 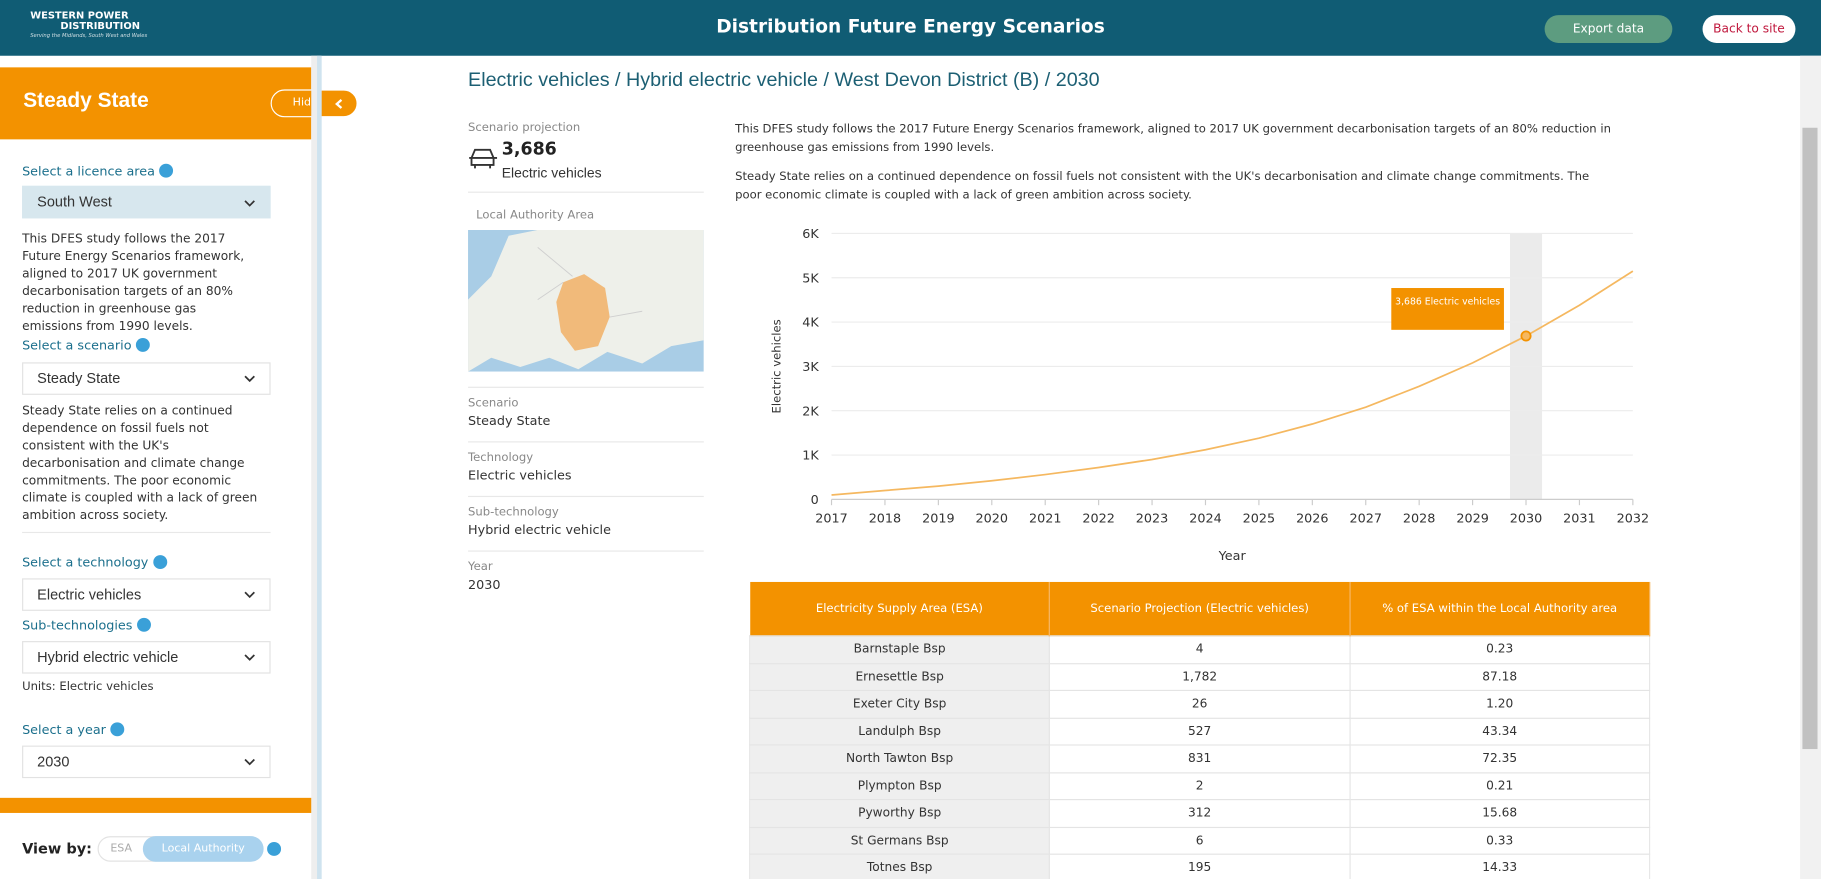 What do you see at coordinates (815, 500) in the screenshot?
I see `y-tick-label: 0` at bounding box center [815, 500].